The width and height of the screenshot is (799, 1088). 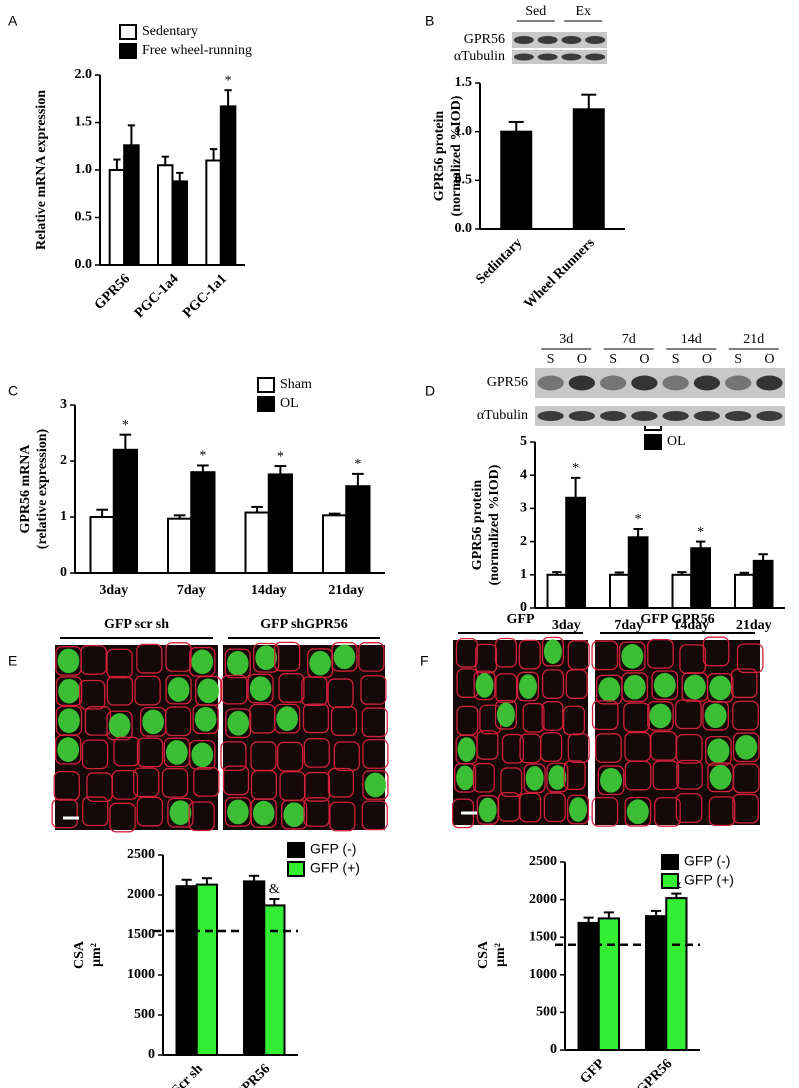 I want to click on blot-lane-label: O, so click(x=707, y=359).